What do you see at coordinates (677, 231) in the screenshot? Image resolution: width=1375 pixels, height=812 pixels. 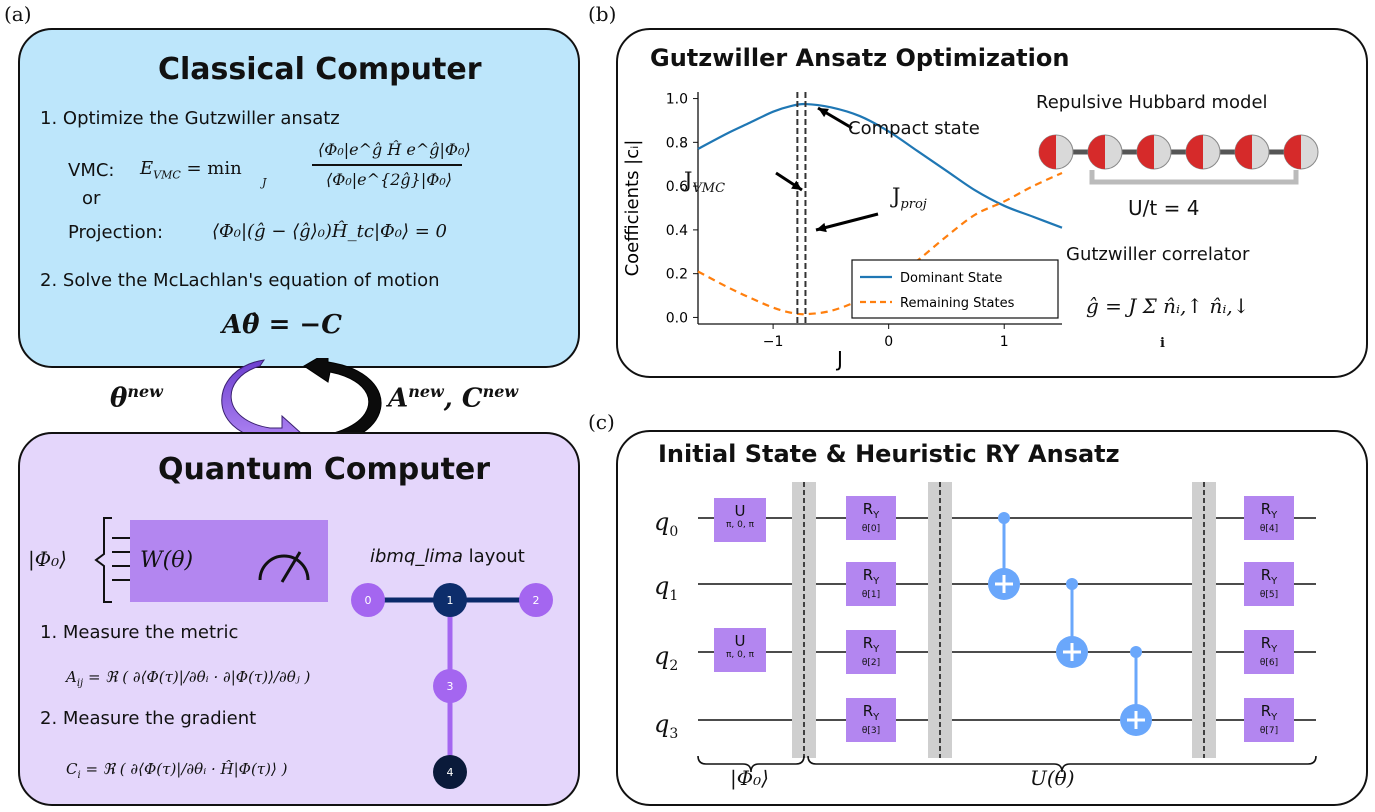 I see `y-tick-label: 0.4` at bounding box center [677, 231].